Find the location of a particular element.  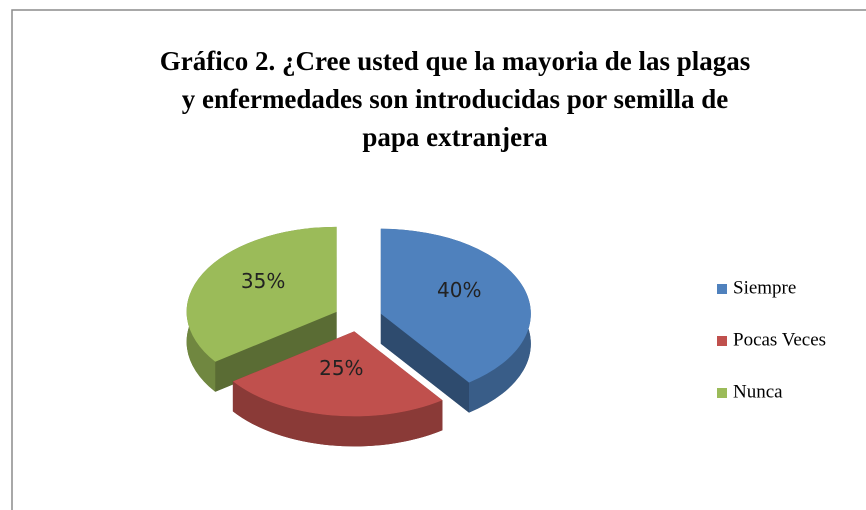

slice: 40% is located at coordinates (455, 320).